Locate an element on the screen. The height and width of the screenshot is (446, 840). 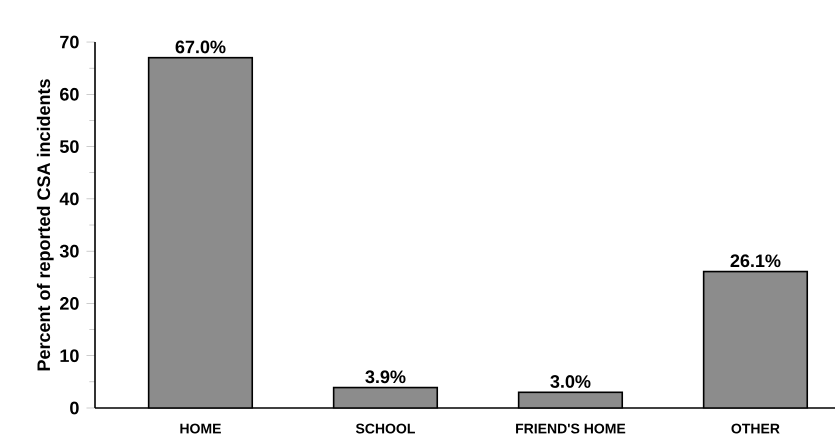
x-tick-label: HOME is located at coordinates (200, 429).